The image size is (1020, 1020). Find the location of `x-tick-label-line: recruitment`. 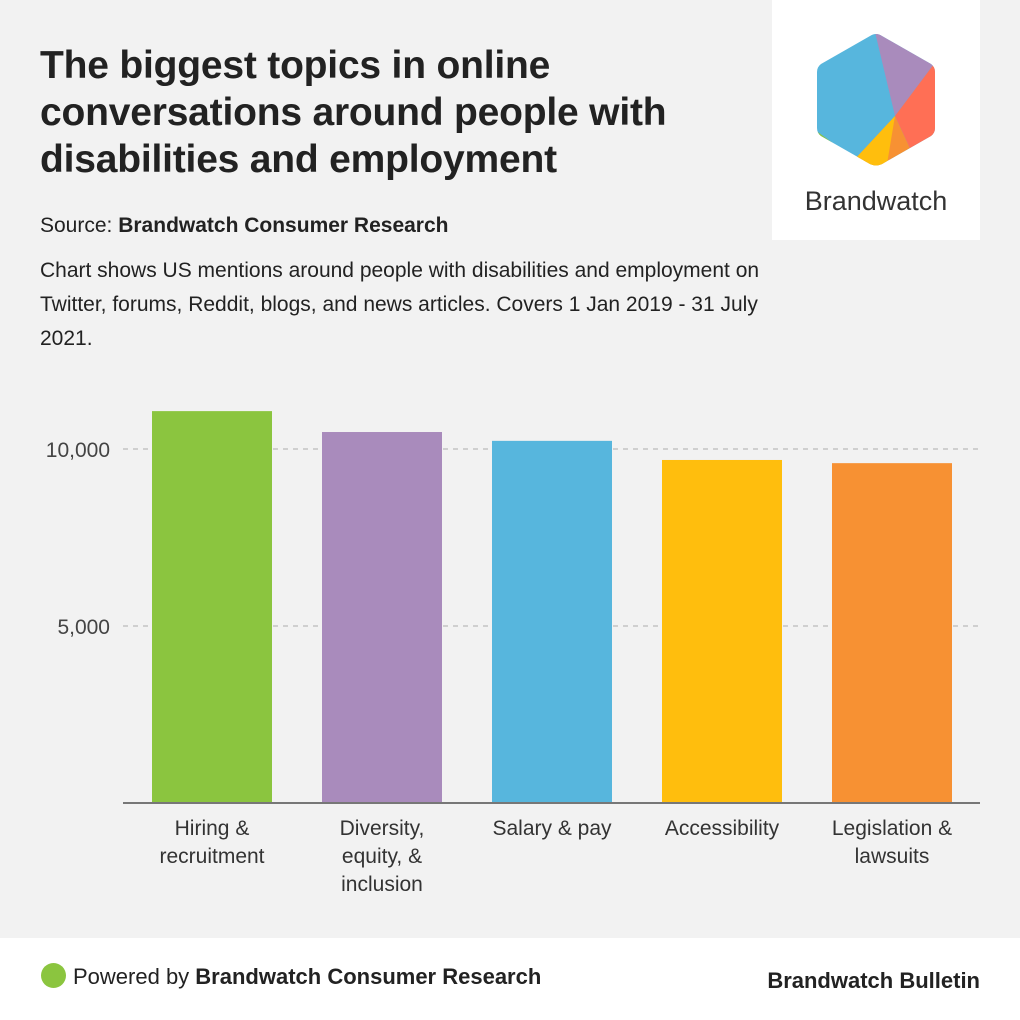

x-tick-label-line: recruitment is located at coordinates (211, 856).